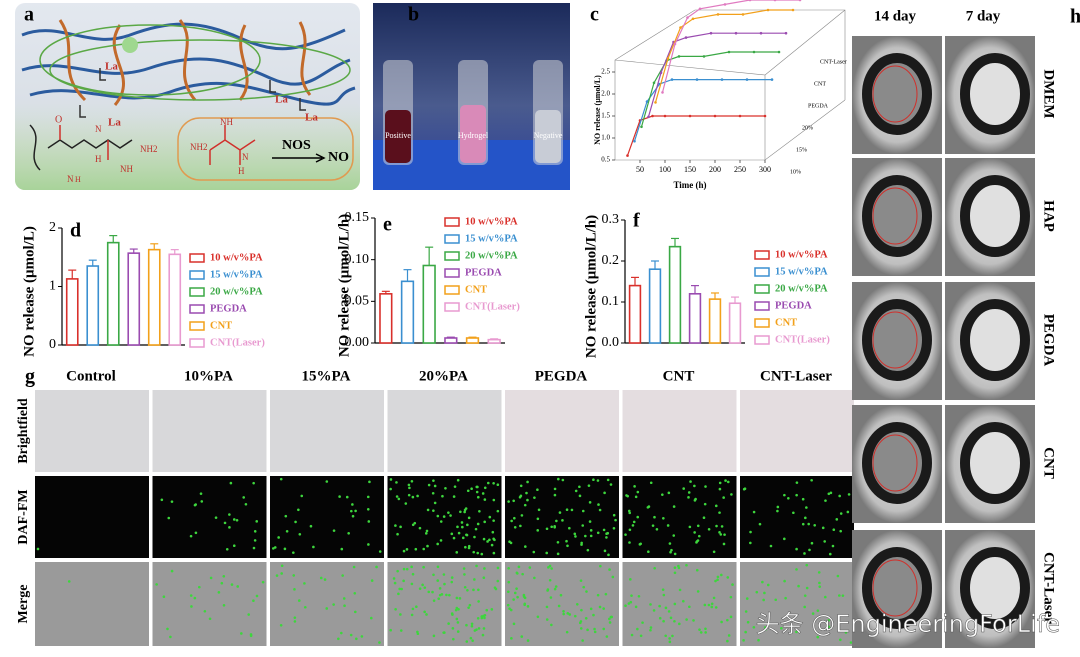  What do you see at coordinates (93, 305) in the screenshot?
I see `bar` at bounding box center [93, 305].